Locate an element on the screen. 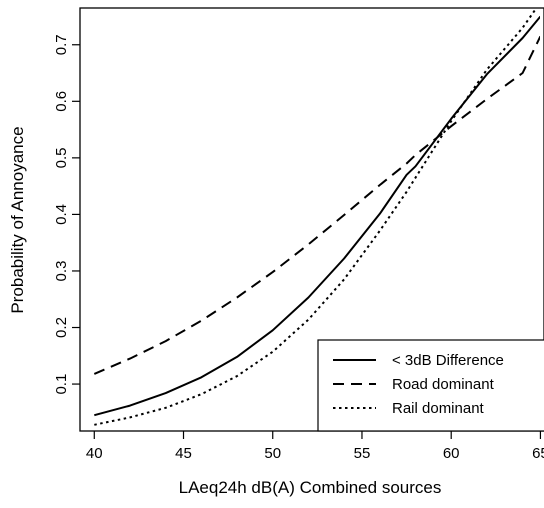 This screenshot has height=508, width=544. x-tick-label: 60 is located at coordinates (451, 453).